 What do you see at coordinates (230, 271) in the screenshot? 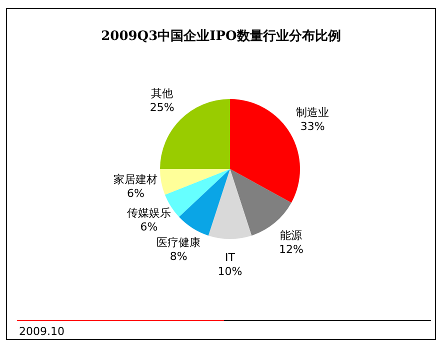
I see `data-label: 10%` at bounding box center [230, 271].